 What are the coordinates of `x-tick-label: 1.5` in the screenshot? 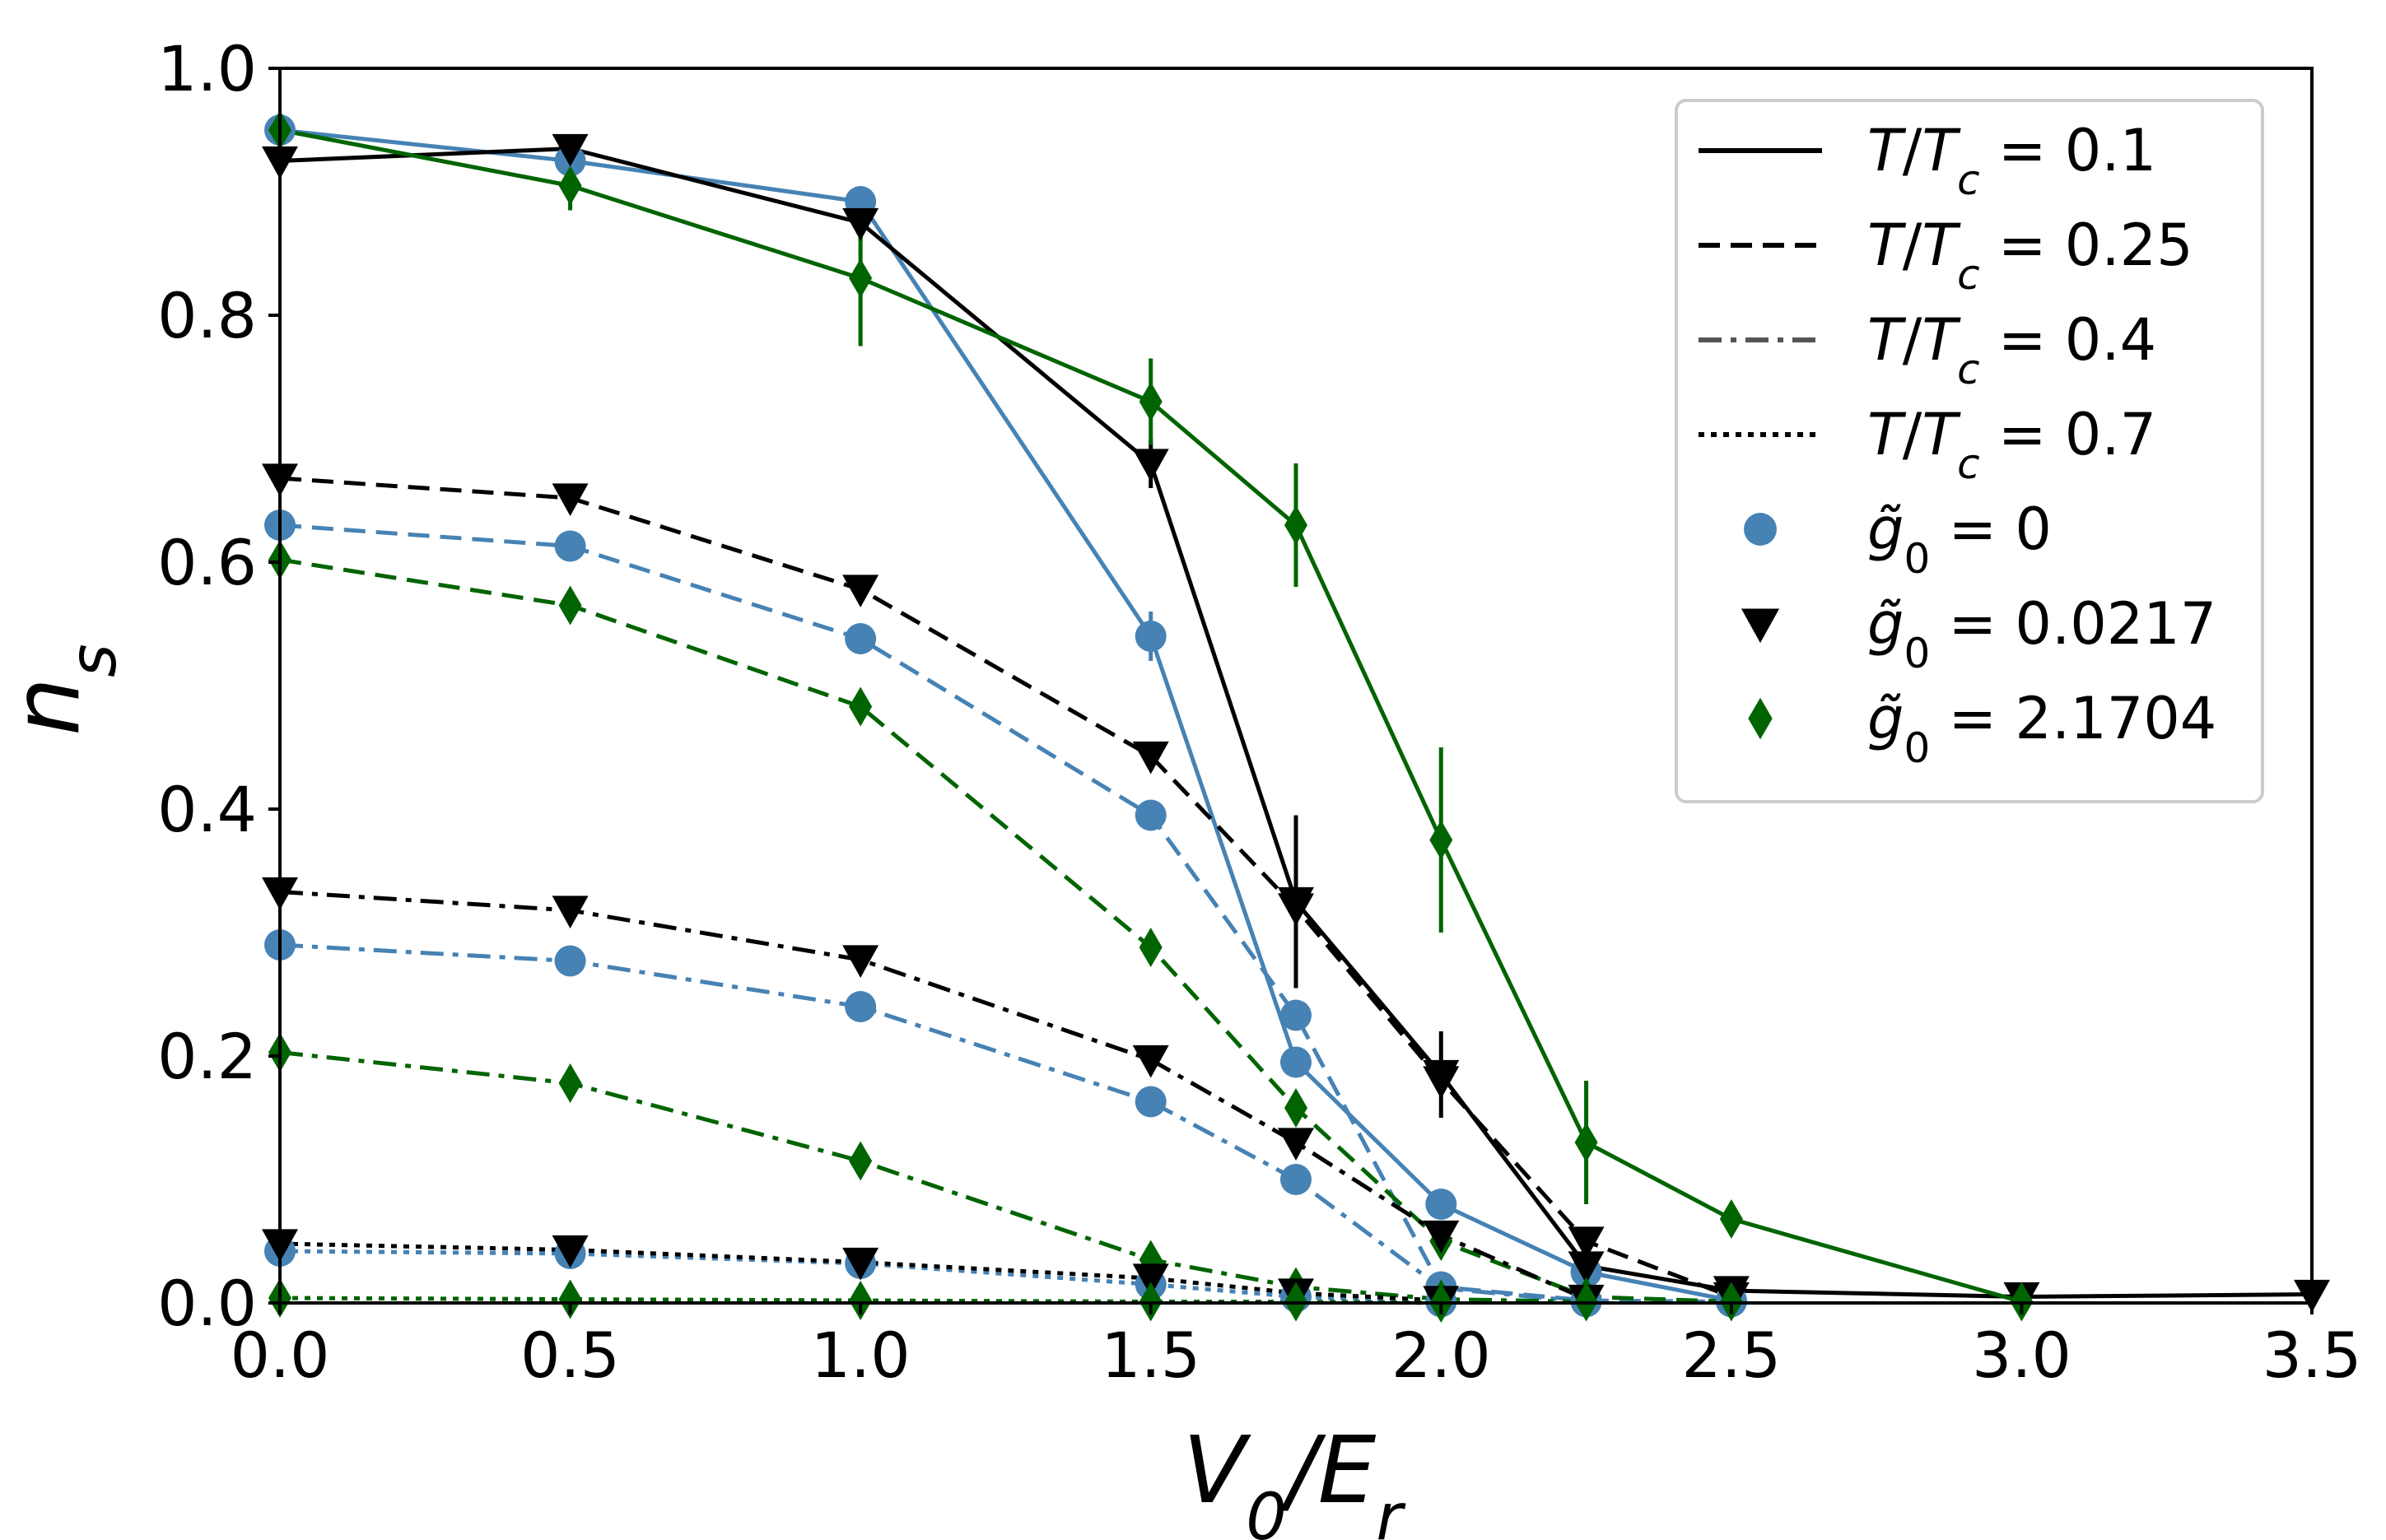 It's located at (1150, 1356).